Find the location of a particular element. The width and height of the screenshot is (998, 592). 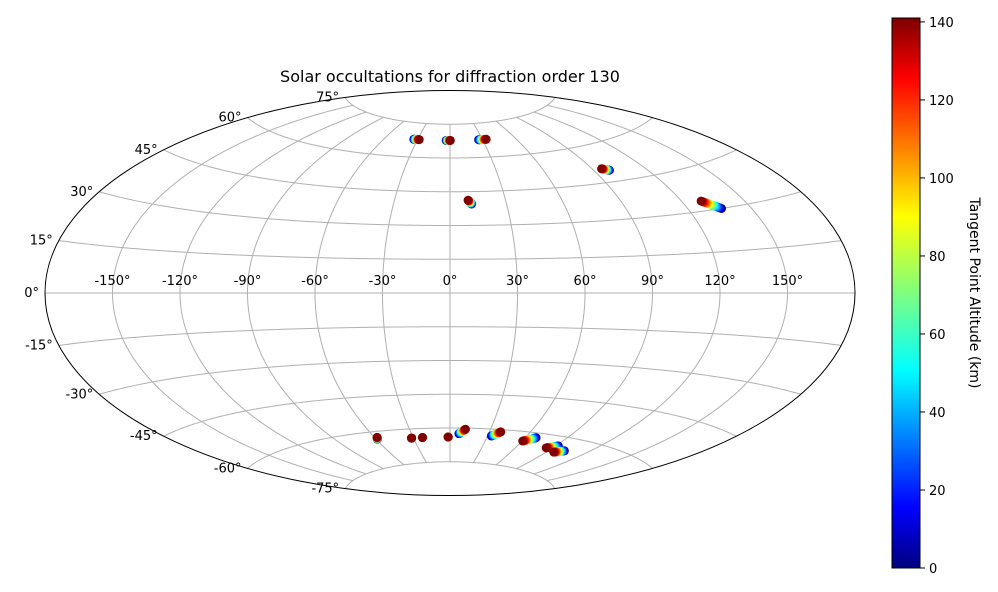

y-tick-label: 75° is located at coordinates (327, 97).